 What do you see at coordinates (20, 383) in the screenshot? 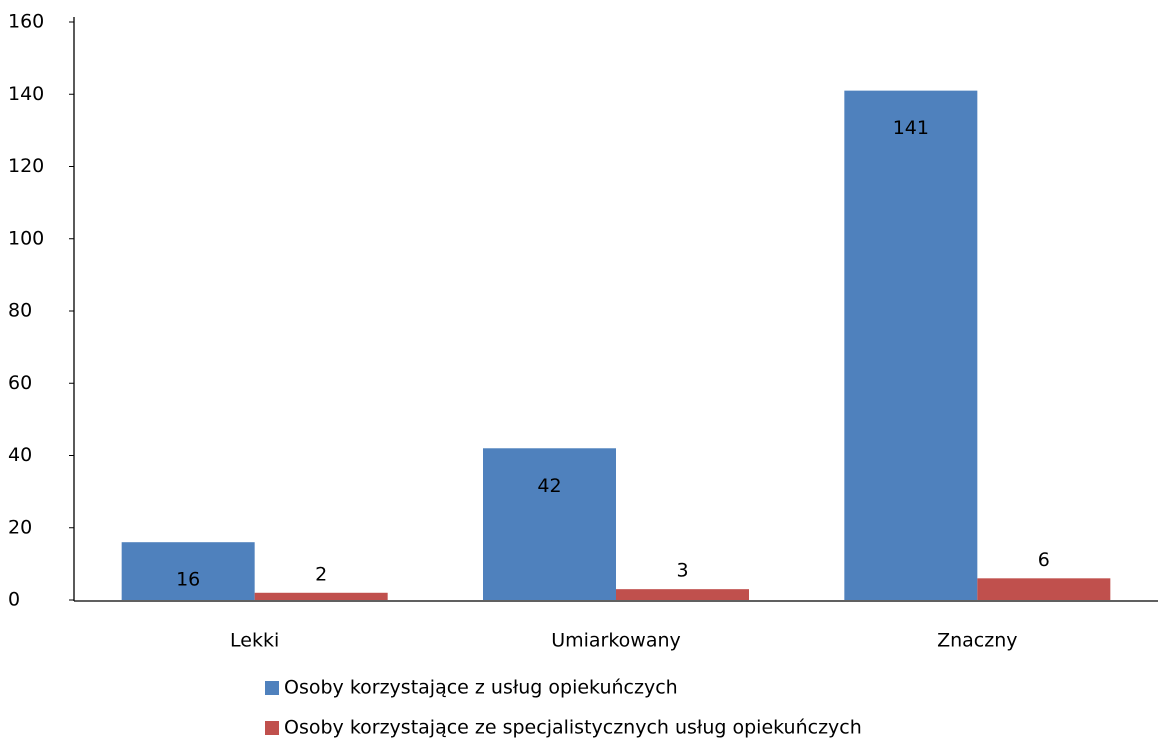
I see `y-tick-label: 60` at bounding box center [20, 383].